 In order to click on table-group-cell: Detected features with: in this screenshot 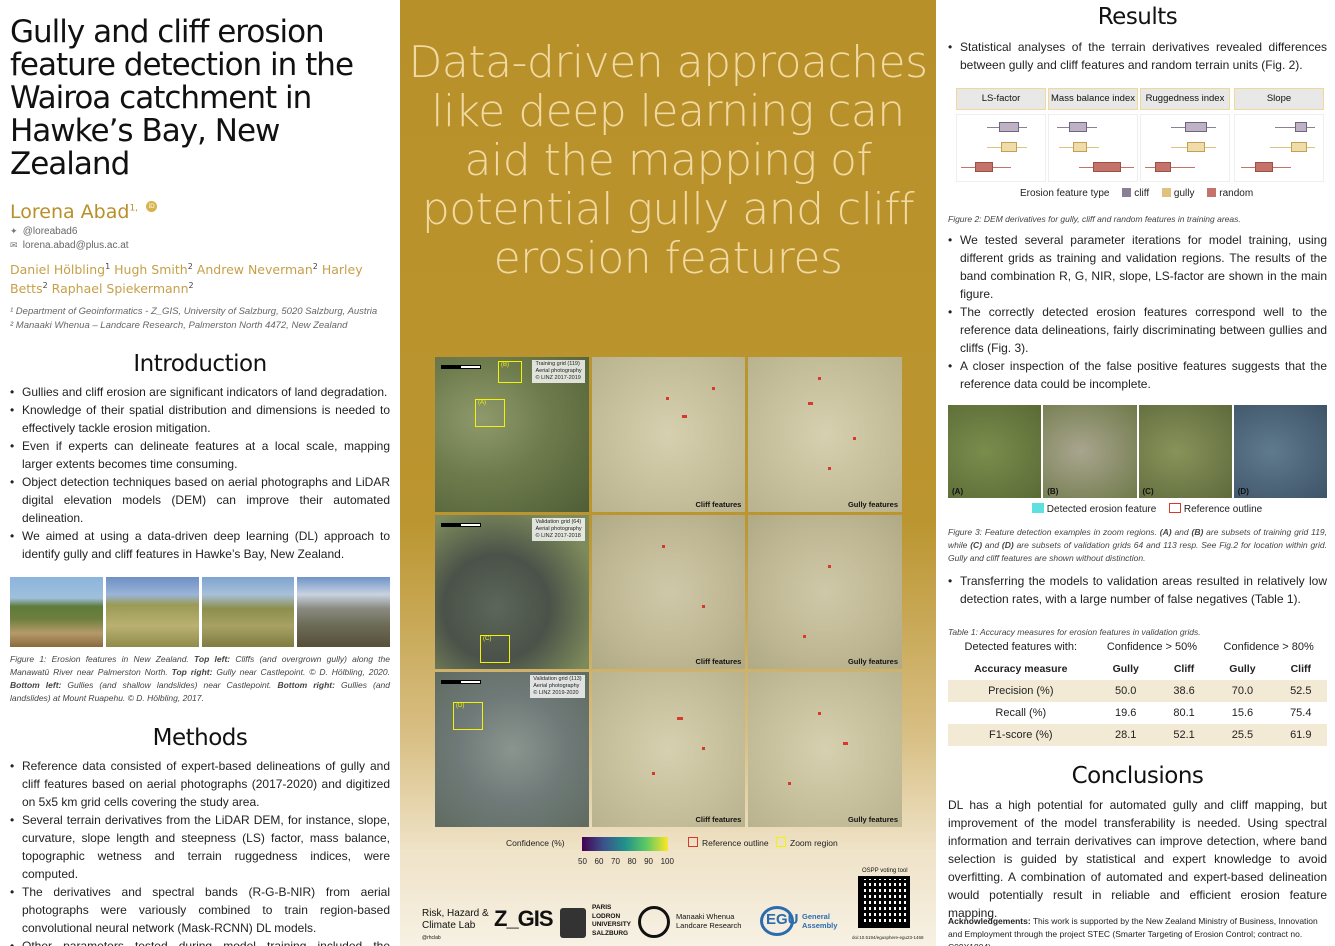, I will do `click(1021, 647)`.